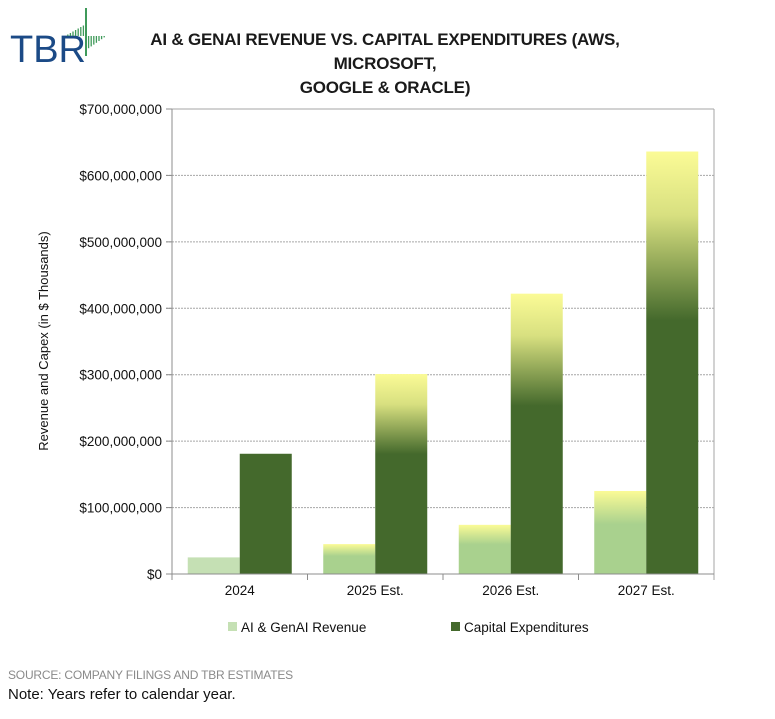 The image size is (775, 719). Describe the element at coordinates (240, 590) in the screenshot. I see `x-tick-label: 2024` at that location.